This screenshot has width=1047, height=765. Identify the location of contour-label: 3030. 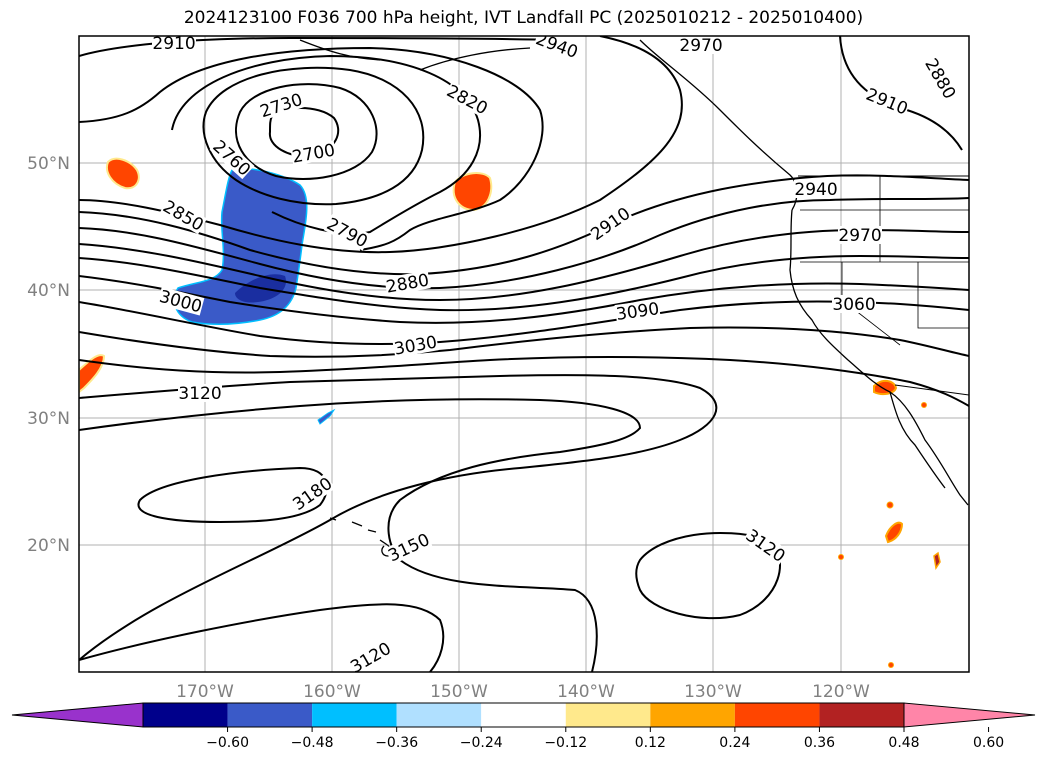
(416, 345).